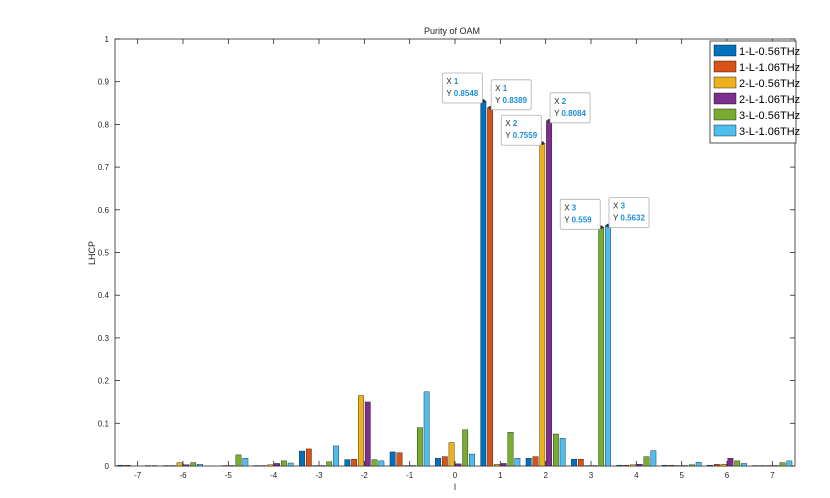 The width and height of the screenshot is (830, 498). Describe the element at coordinates (681, 475) in the screenshot. I see `x-tick-label: 5` at that location.